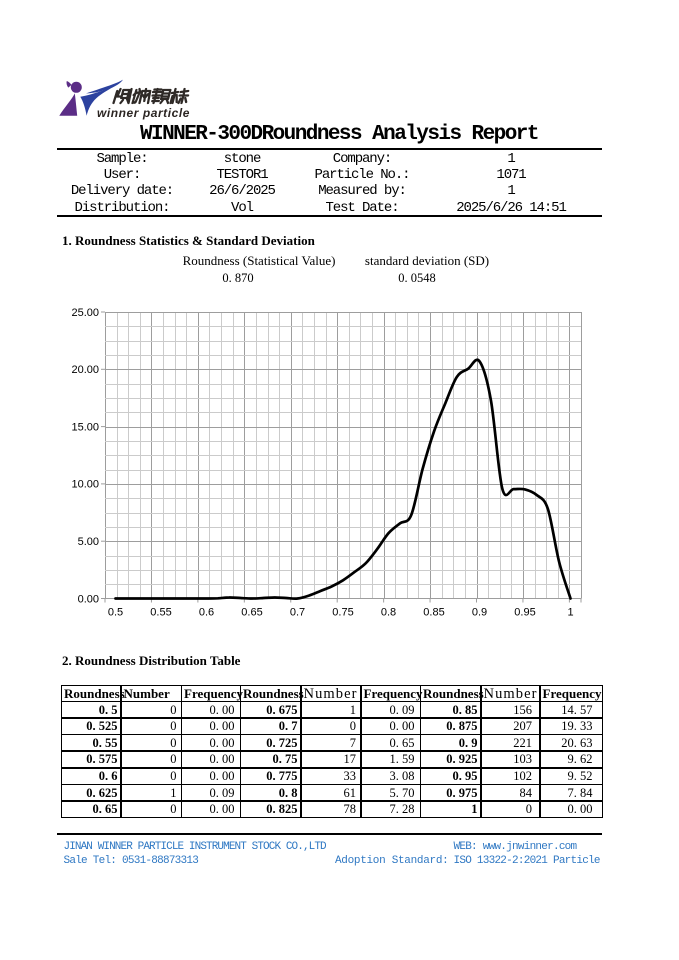  Describe the element at coordinates (88, 599) in the screenshot. I see `svg-text: 0.00` at that location.